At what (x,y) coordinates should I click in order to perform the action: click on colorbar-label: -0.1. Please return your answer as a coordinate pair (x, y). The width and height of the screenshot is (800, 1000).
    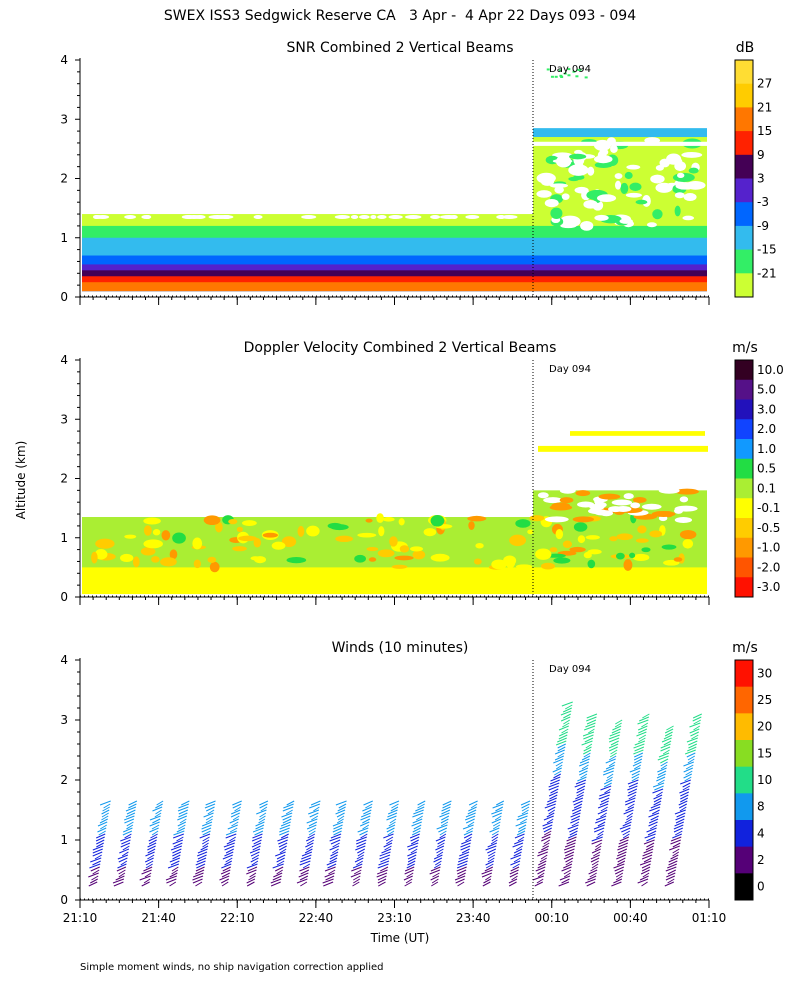
    Looking at the image, I should click on (768, 508).